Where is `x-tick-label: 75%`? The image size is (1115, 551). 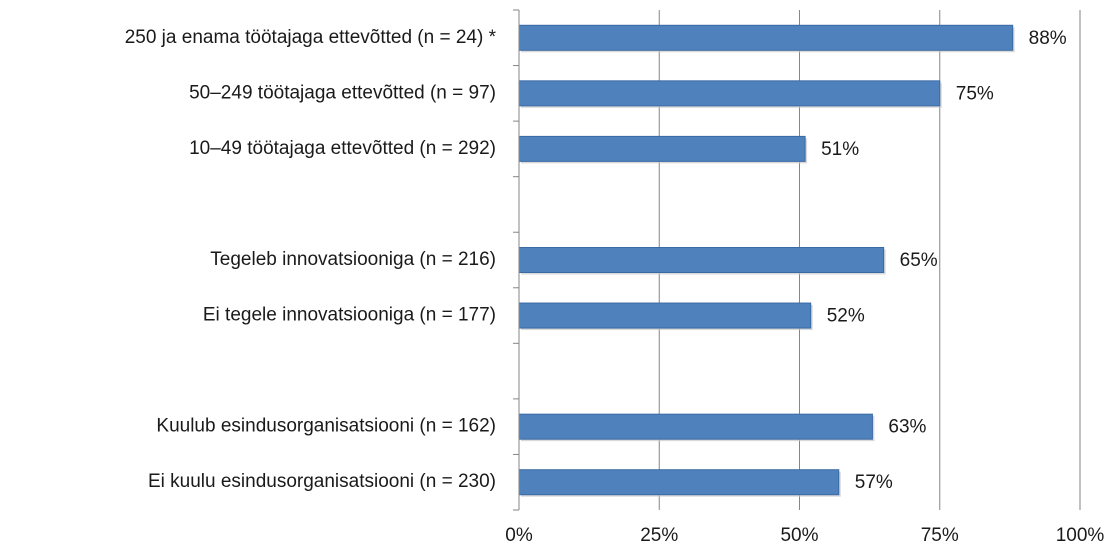 x-tick-label: 75% is located at coordinates (940, 535).